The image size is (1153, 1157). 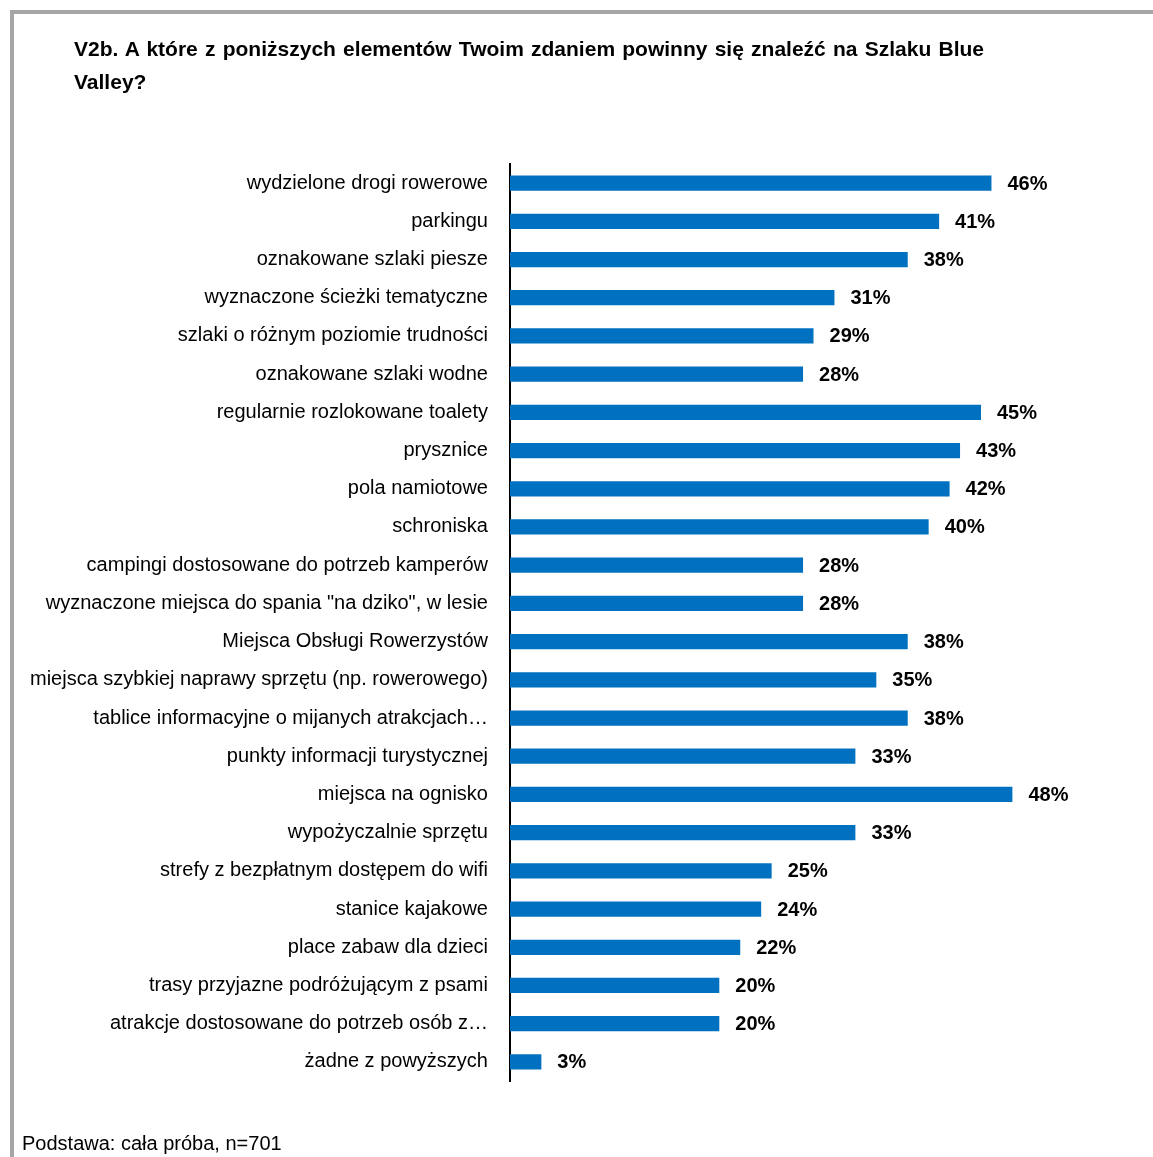 I want to click on y-tick-label: oznakowane szlaki wodne, so click(x=371, y=372).